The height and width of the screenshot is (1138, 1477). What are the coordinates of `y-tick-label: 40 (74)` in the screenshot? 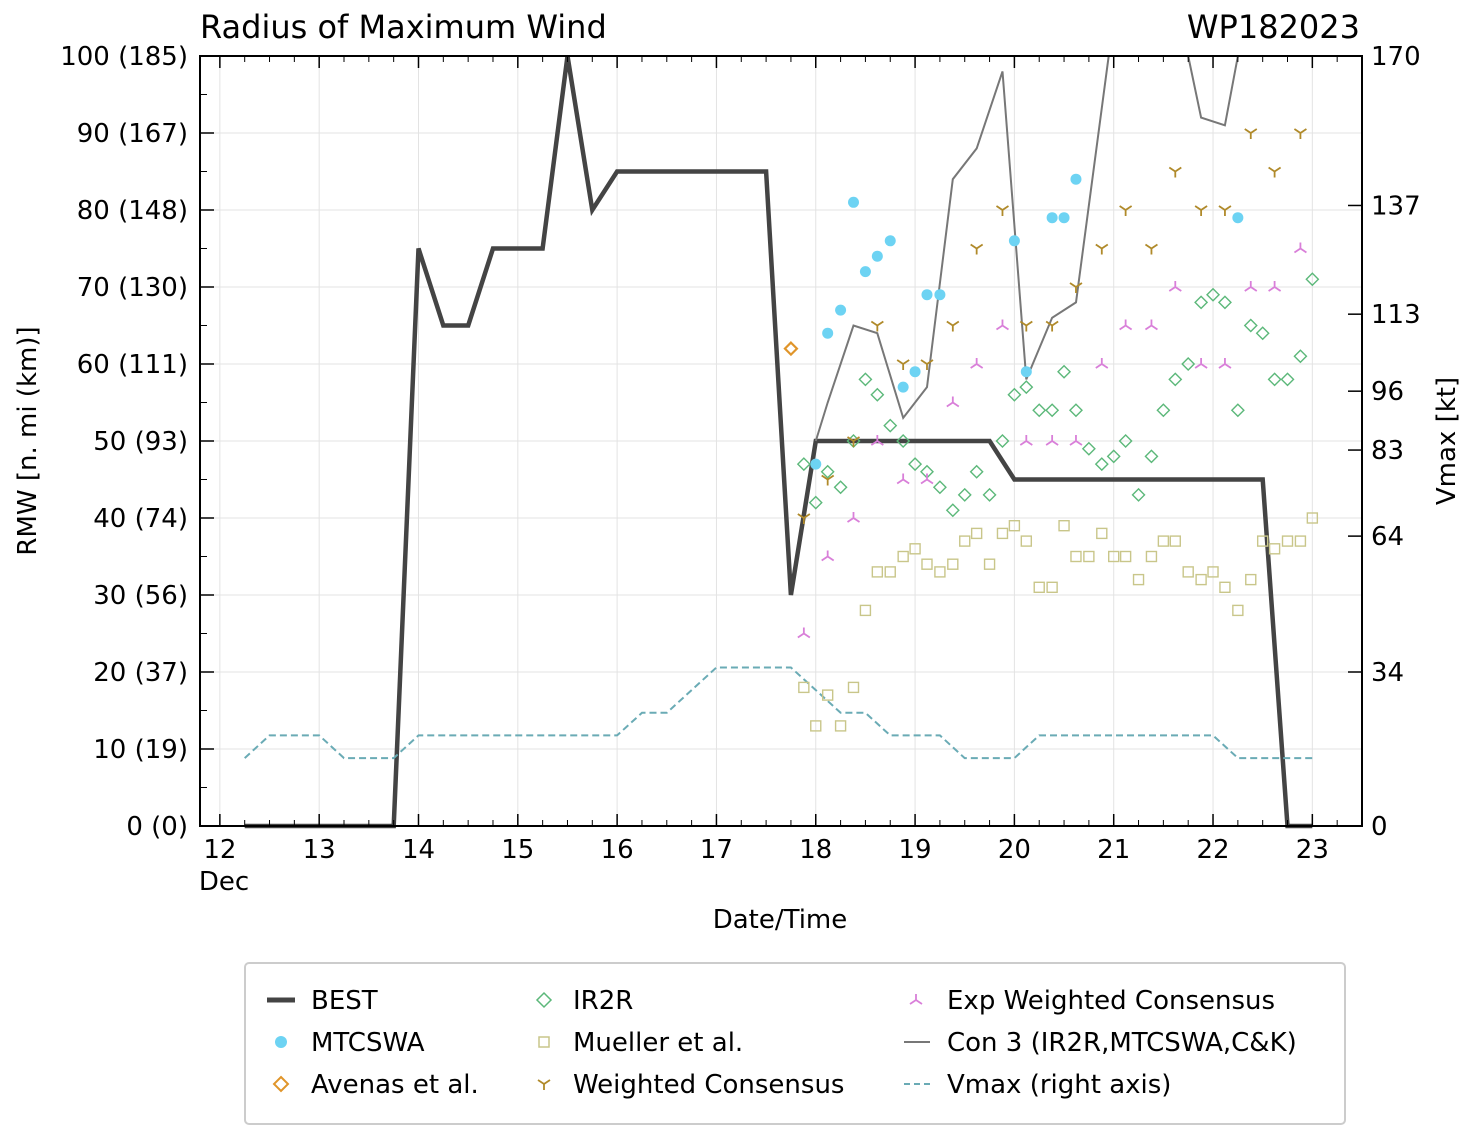 It's located at (140, 519).